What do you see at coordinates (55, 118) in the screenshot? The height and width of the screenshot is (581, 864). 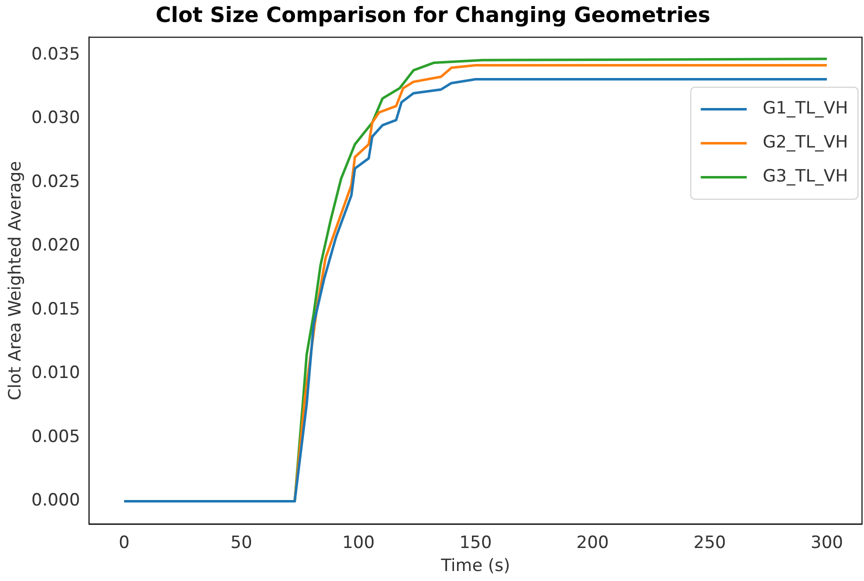 I see `y-tick-label: 0.030` at bounding box center [55, 118].